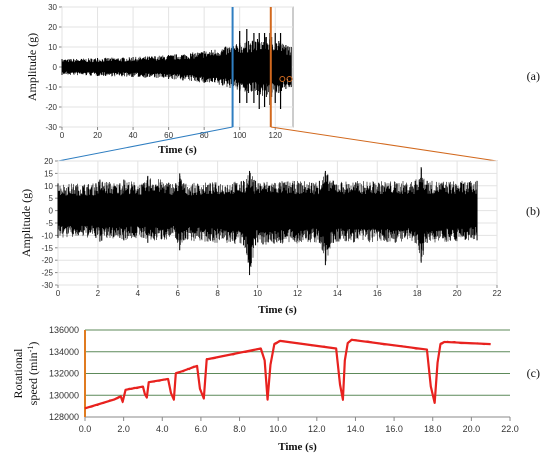 The width and height of the screenshot is (550, 463). Describe the element at coordinates (286, 374) in the screenshot. I see `rotational-speed-noise` at that location.